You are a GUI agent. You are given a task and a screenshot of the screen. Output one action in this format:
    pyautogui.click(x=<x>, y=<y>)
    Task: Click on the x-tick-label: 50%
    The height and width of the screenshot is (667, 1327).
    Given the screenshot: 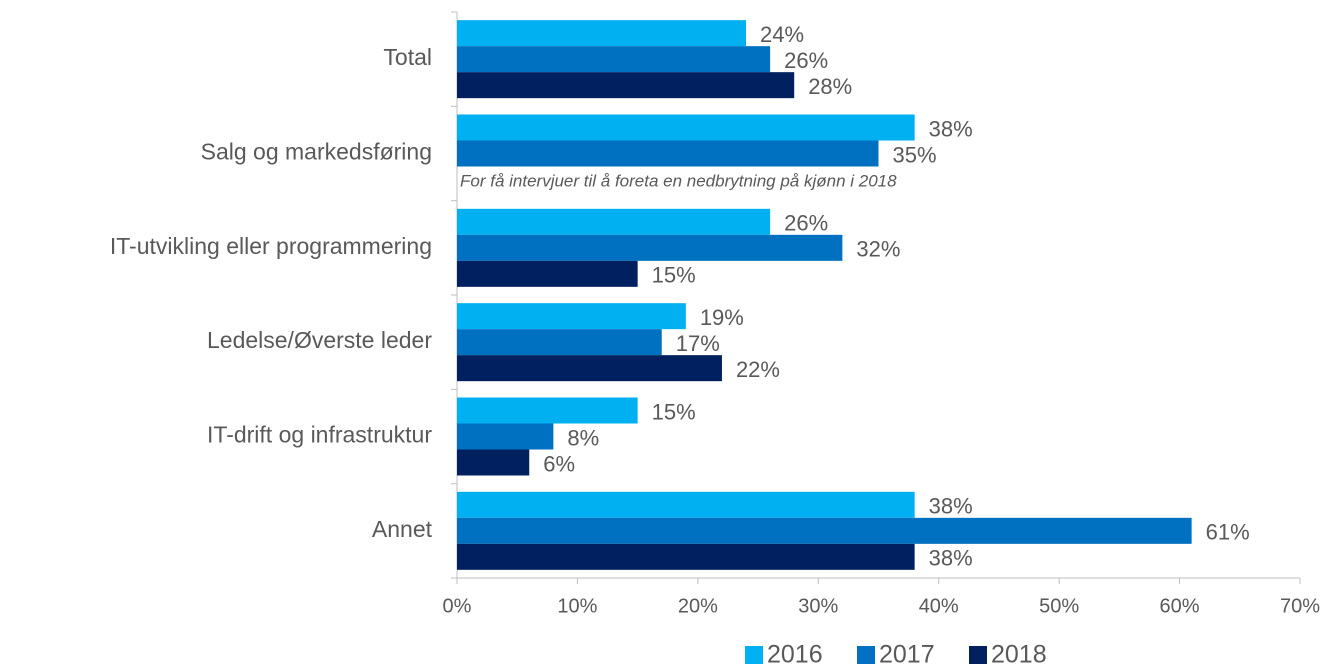 What is the action you would take?
    pyautogui.click(x=1059, y=606)
    